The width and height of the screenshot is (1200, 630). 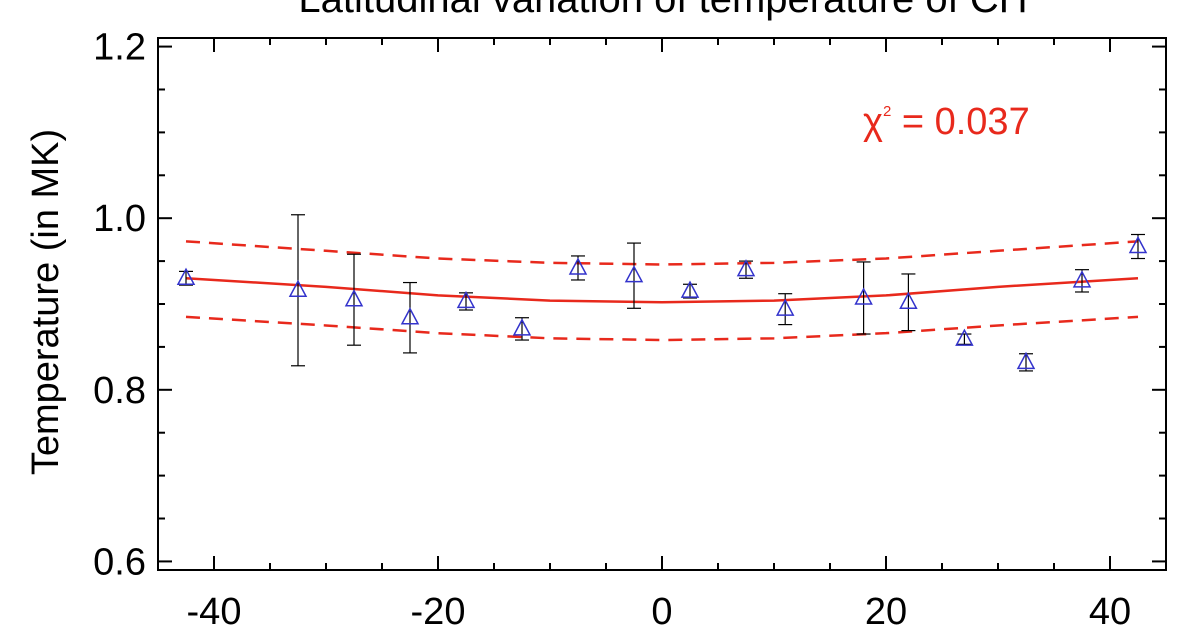 I want to click on y-tick-label: 1.2, so click(x=119, y=48).